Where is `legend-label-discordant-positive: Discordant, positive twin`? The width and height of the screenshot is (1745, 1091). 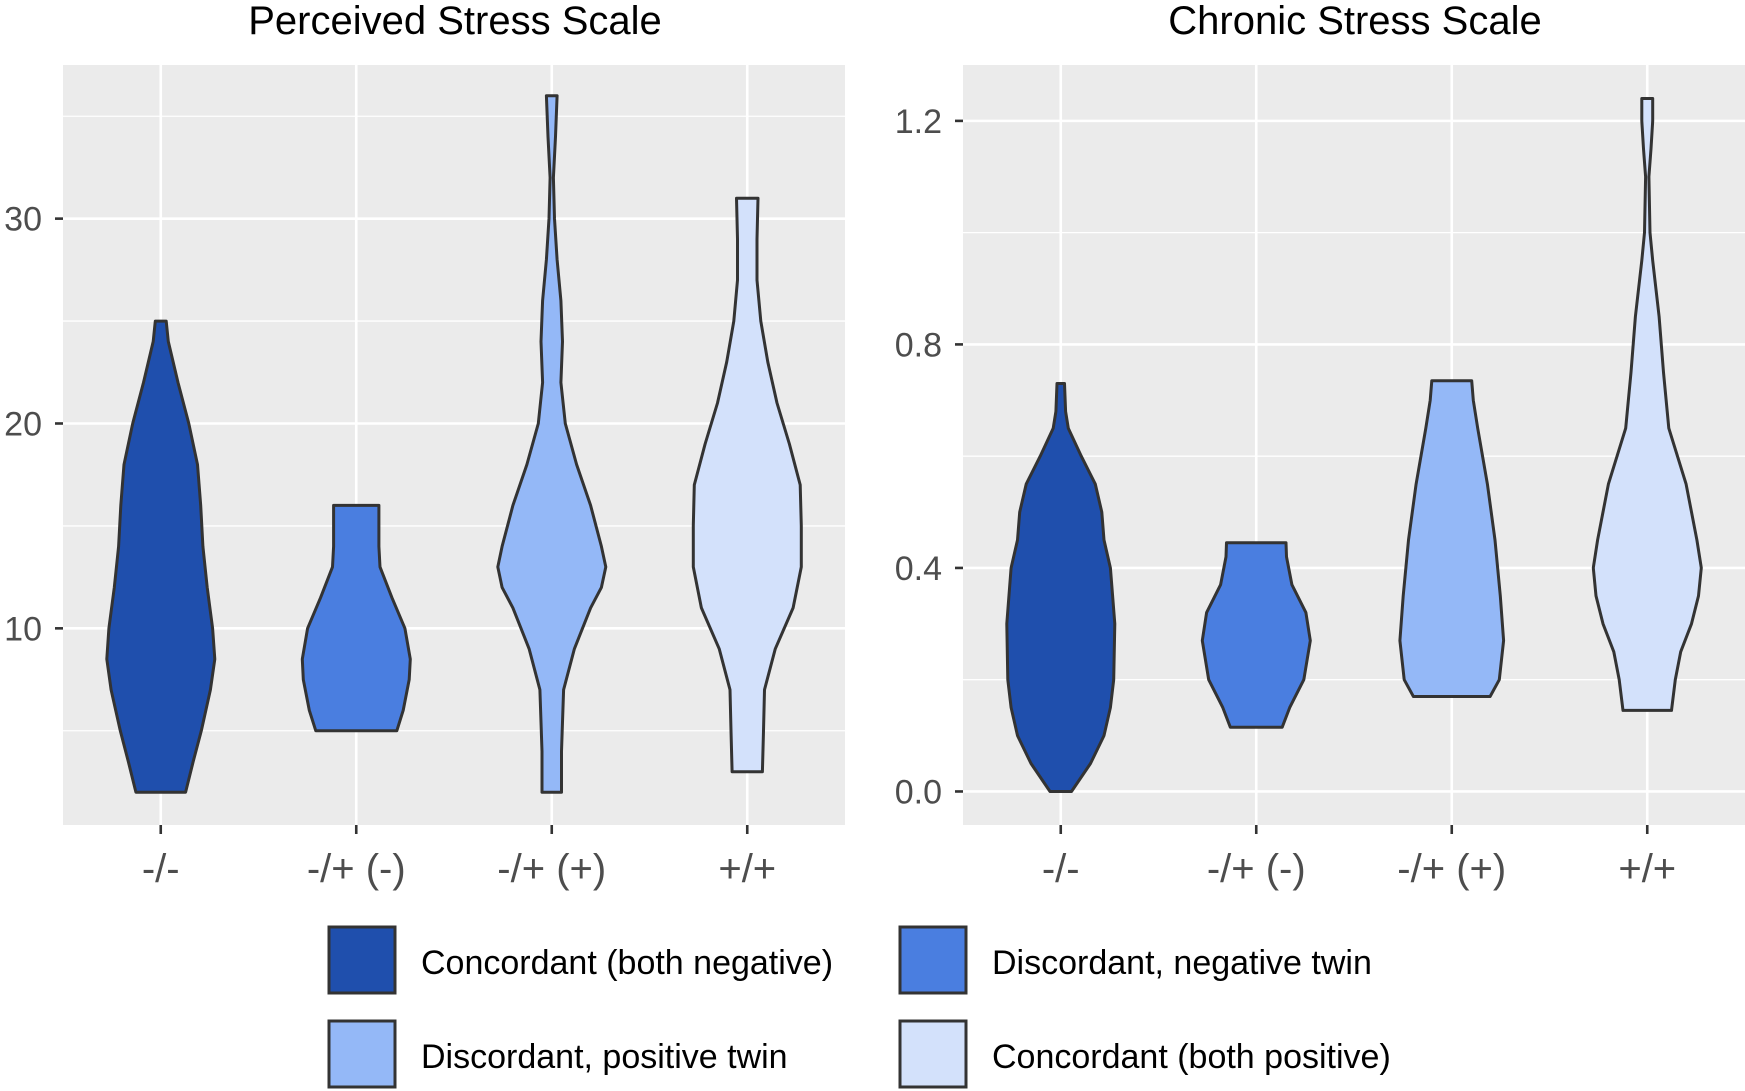 legend-label-discordant-positive: Discordant, positive twin is located at coordinates (604, 1057).